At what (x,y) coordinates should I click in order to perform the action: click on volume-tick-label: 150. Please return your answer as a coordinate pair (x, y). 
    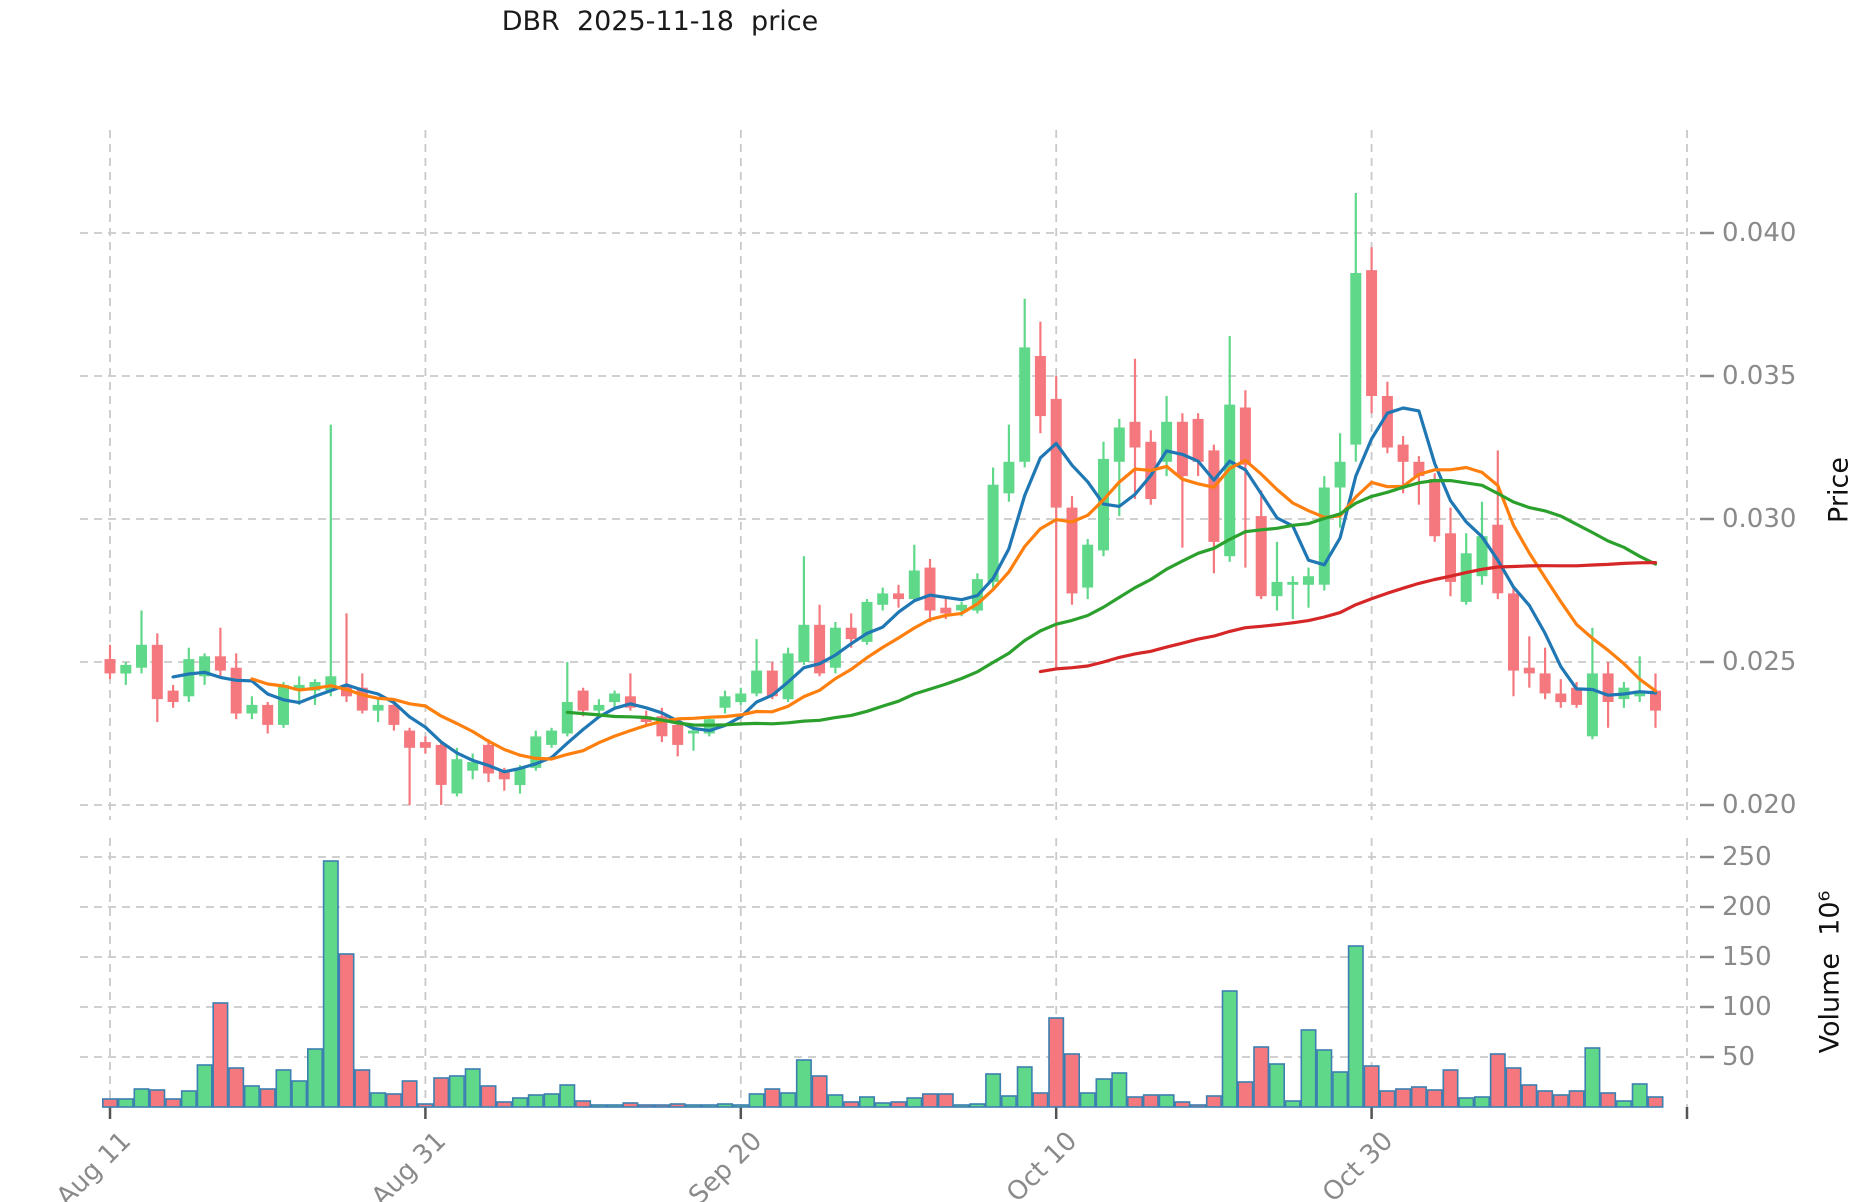
    Looking at the image, I should click on (1747, 957).